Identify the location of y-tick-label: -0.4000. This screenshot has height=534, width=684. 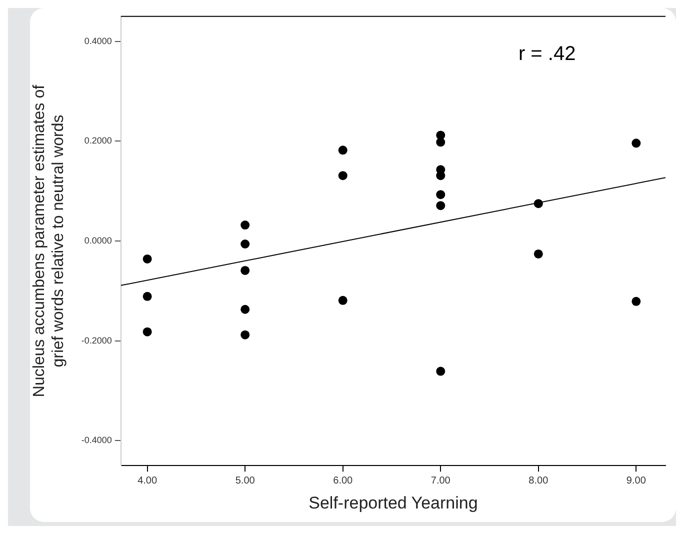
(96, 440).